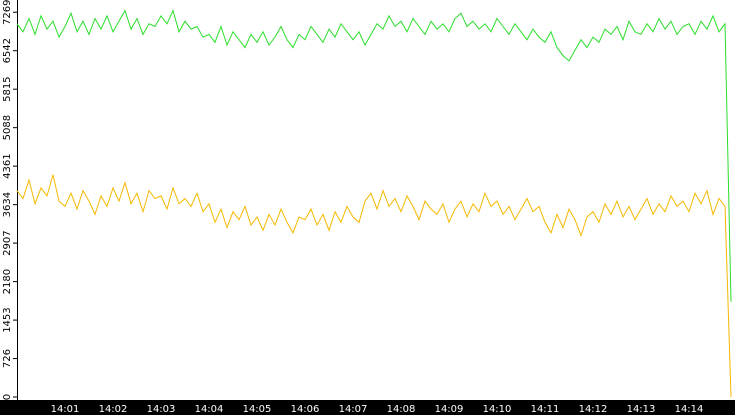 This screenshot has width=735, height=415. What do you see at coordinates (209, 409) in the screenshot?
I see `x-tick-label: 14:04` at bounding box center [209, 409].